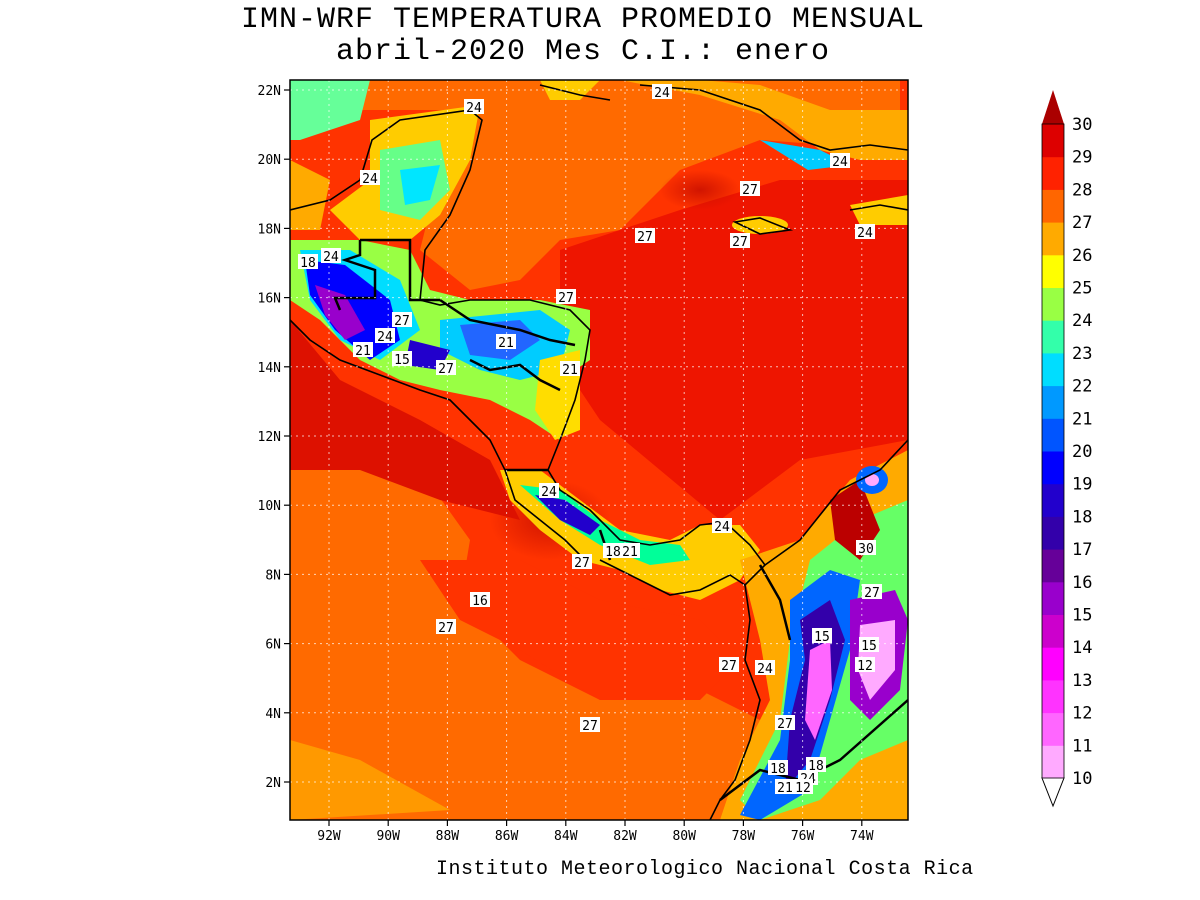 The height and width of the screenshot is (900, 1200). What do you see at coordinates (1082, 648) in the screenshot?
I see `colorbar-tick-label: 14` at bounding box center [1082, 648].